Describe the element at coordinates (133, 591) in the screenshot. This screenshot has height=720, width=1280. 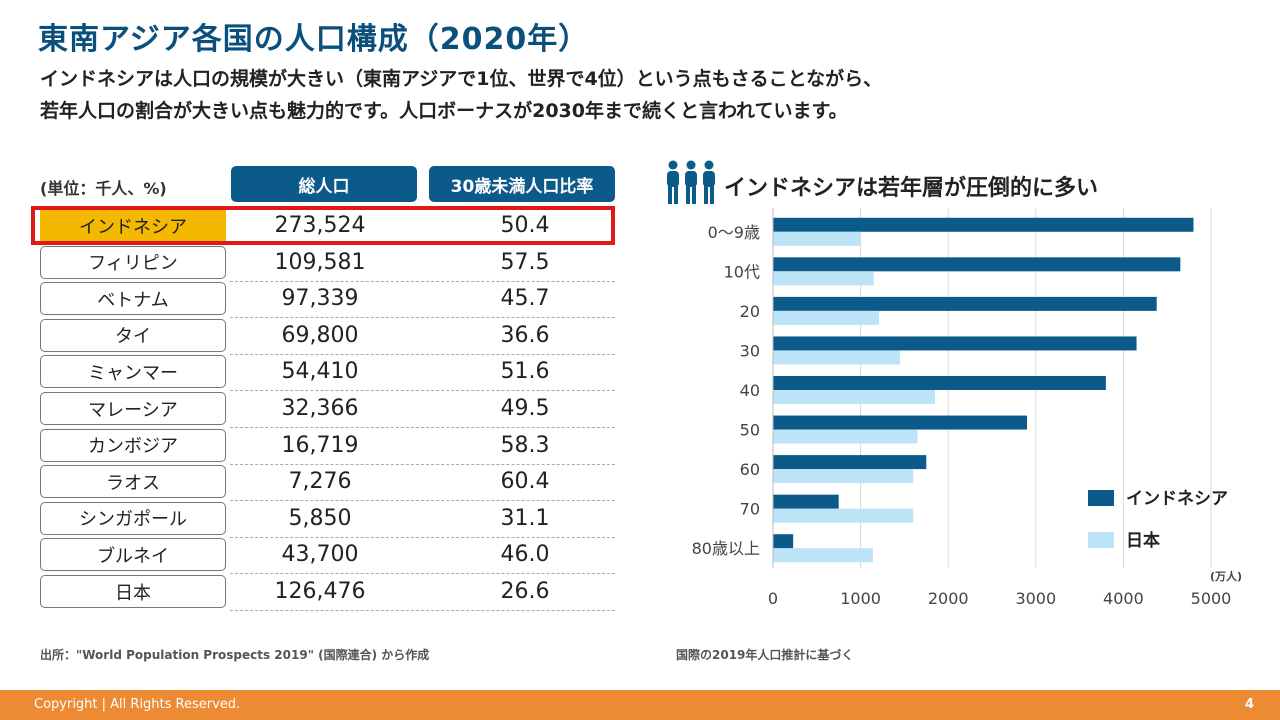
I see `country-name: 日本` at that location.